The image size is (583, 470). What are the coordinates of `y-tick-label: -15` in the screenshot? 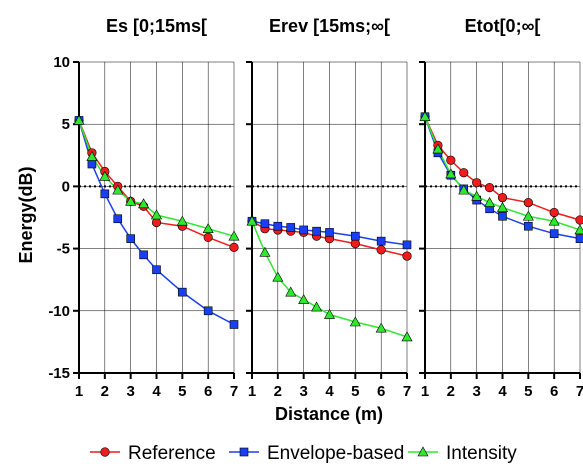 It's located at (59, 373).